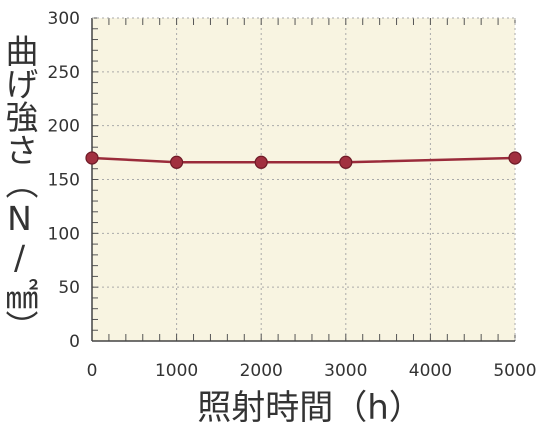 This screenshot has width=541, height=428. Describe the element at coordinates (514, 371) in the screenshot. I see `x-tick-label: 5000` at that location.